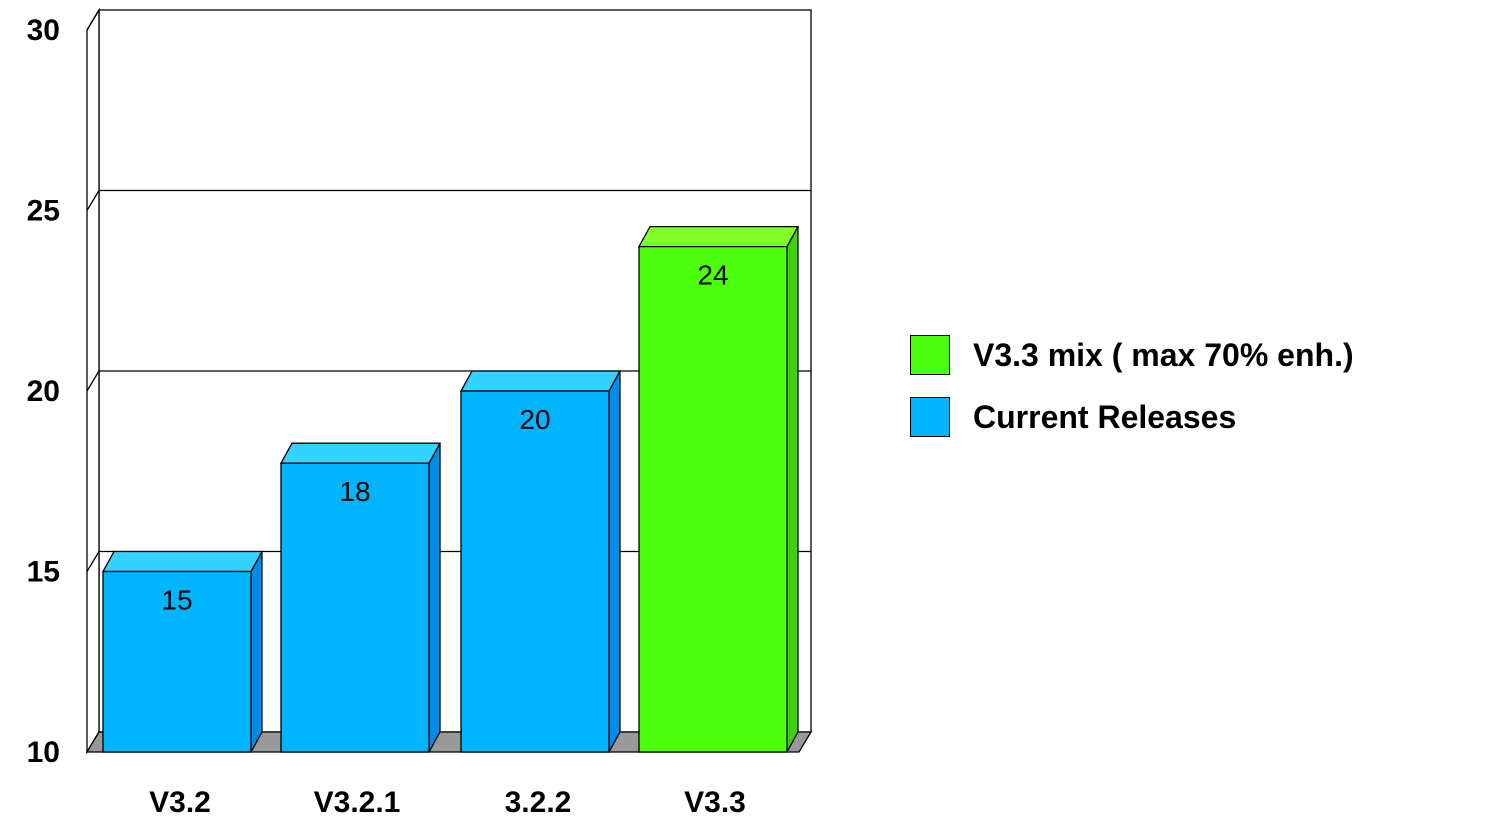  What do you see at coordinates (43, 752) in the screenshot?
I see `y-tick-label: 10` at bounding box center [43, 752].